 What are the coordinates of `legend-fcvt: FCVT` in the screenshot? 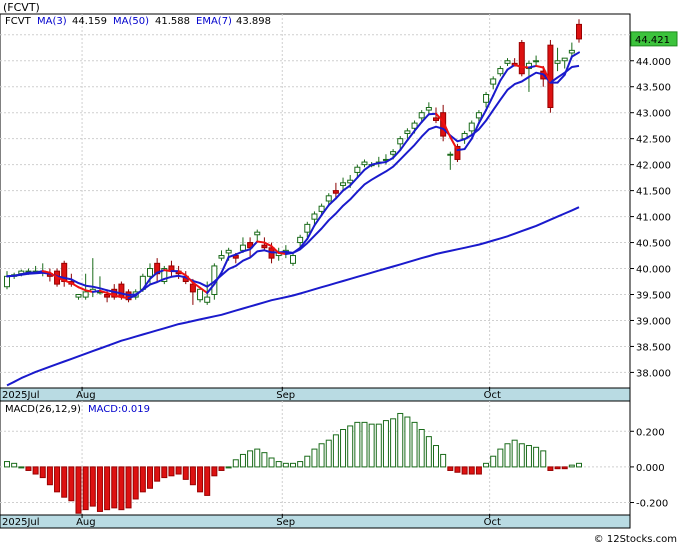 It's located at (18, 21).